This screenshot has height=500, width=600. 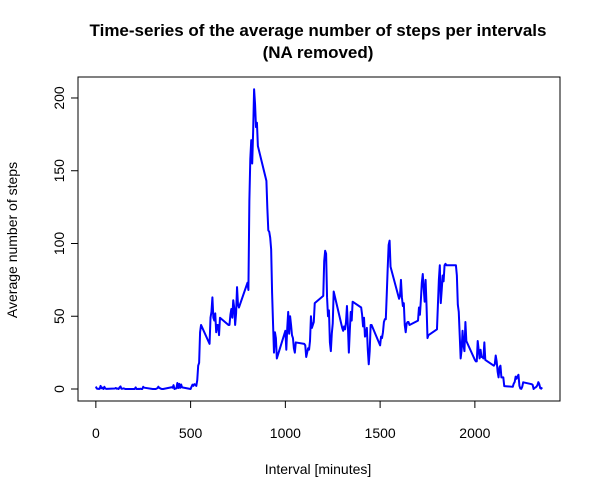 What do you see at coordinates (474, 433) in the screenshot?
I see `x-tick-label: 2000` at bounding box center [474, 433].